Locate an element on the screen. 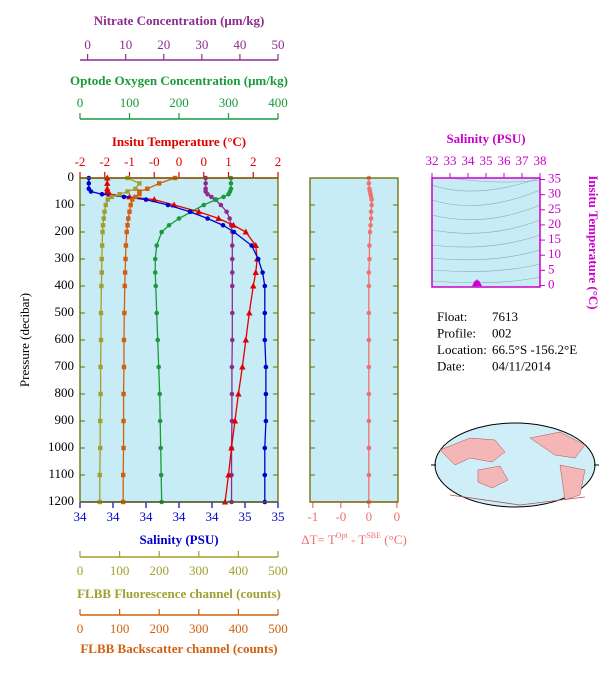  x-tick-label: 200 is located at coordinates (179, 102).